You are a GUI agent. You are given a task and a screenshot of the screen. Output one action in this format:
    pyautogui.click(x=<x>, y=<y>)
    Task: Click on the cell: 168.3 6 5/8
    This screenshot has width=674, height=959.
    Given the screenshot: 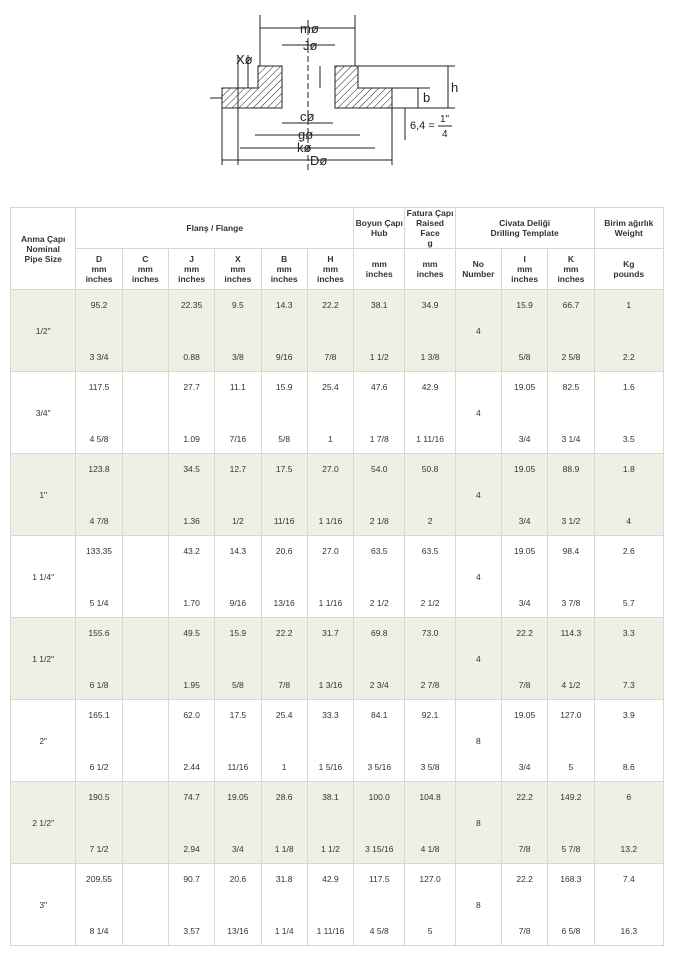 What is the action you would take?
    pyautogui.click(x=571, y=904)
    